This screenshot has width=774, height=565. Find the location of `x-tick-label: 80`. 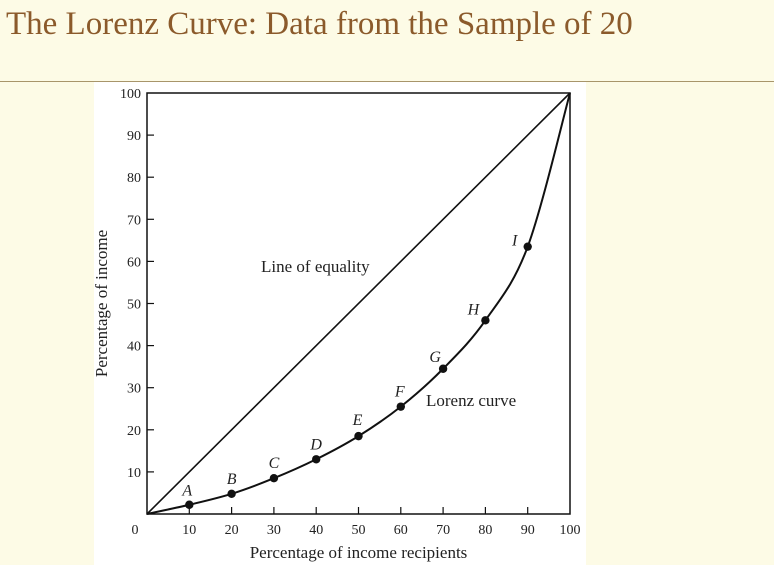

x-tick-label: 80 is located at coordinates (485, 530).